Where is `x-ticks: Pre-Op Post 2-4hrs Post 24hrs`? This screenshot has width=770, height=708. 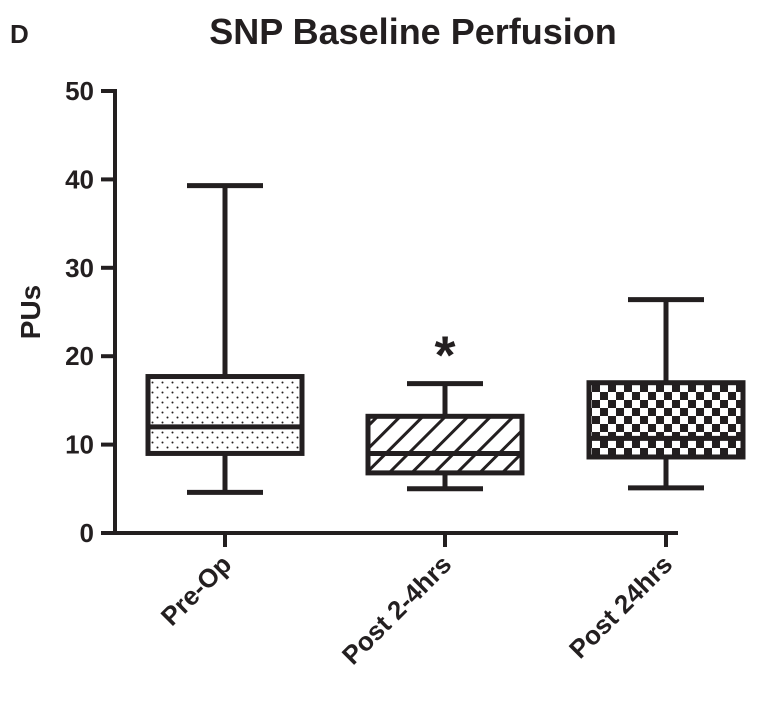 x-ticks: Pre-Op Post 2-4hrs Post 24hrs is located at coordinates (416, 601).